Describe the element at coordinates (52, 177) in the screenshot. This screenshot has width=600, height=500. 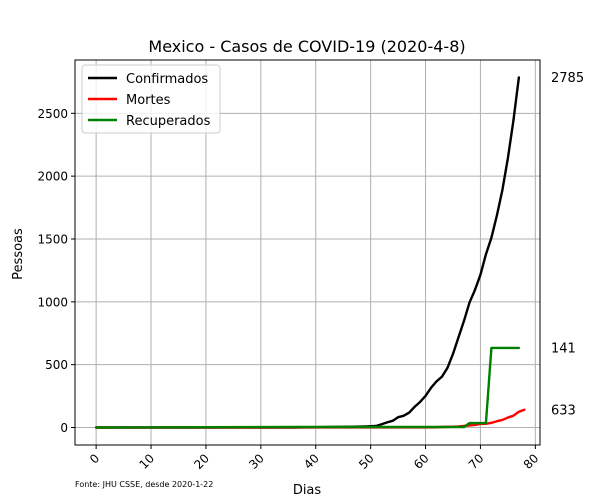
I see `y-tick-label: 2000` at that location.